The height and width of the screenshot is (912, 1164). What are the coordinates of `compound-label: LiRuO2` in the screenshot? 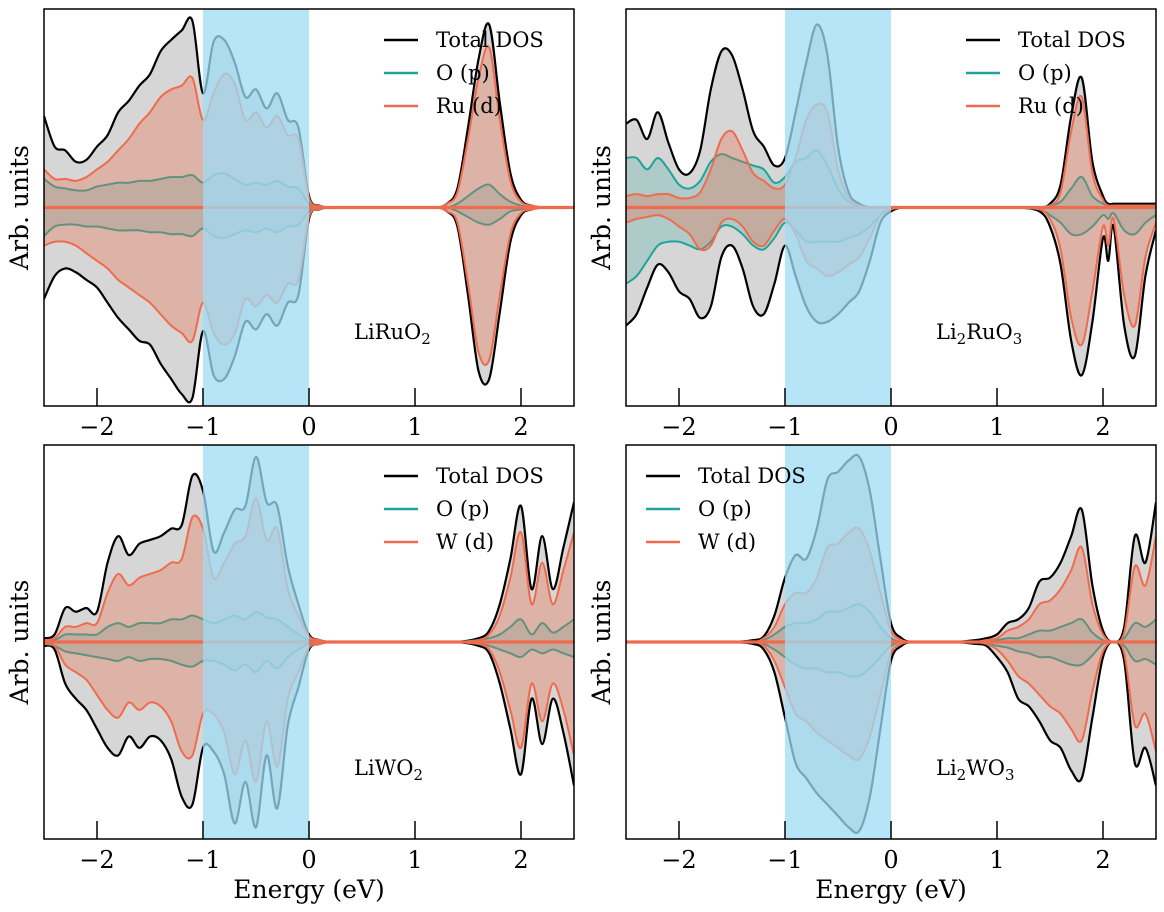 It's located at (392, 334).